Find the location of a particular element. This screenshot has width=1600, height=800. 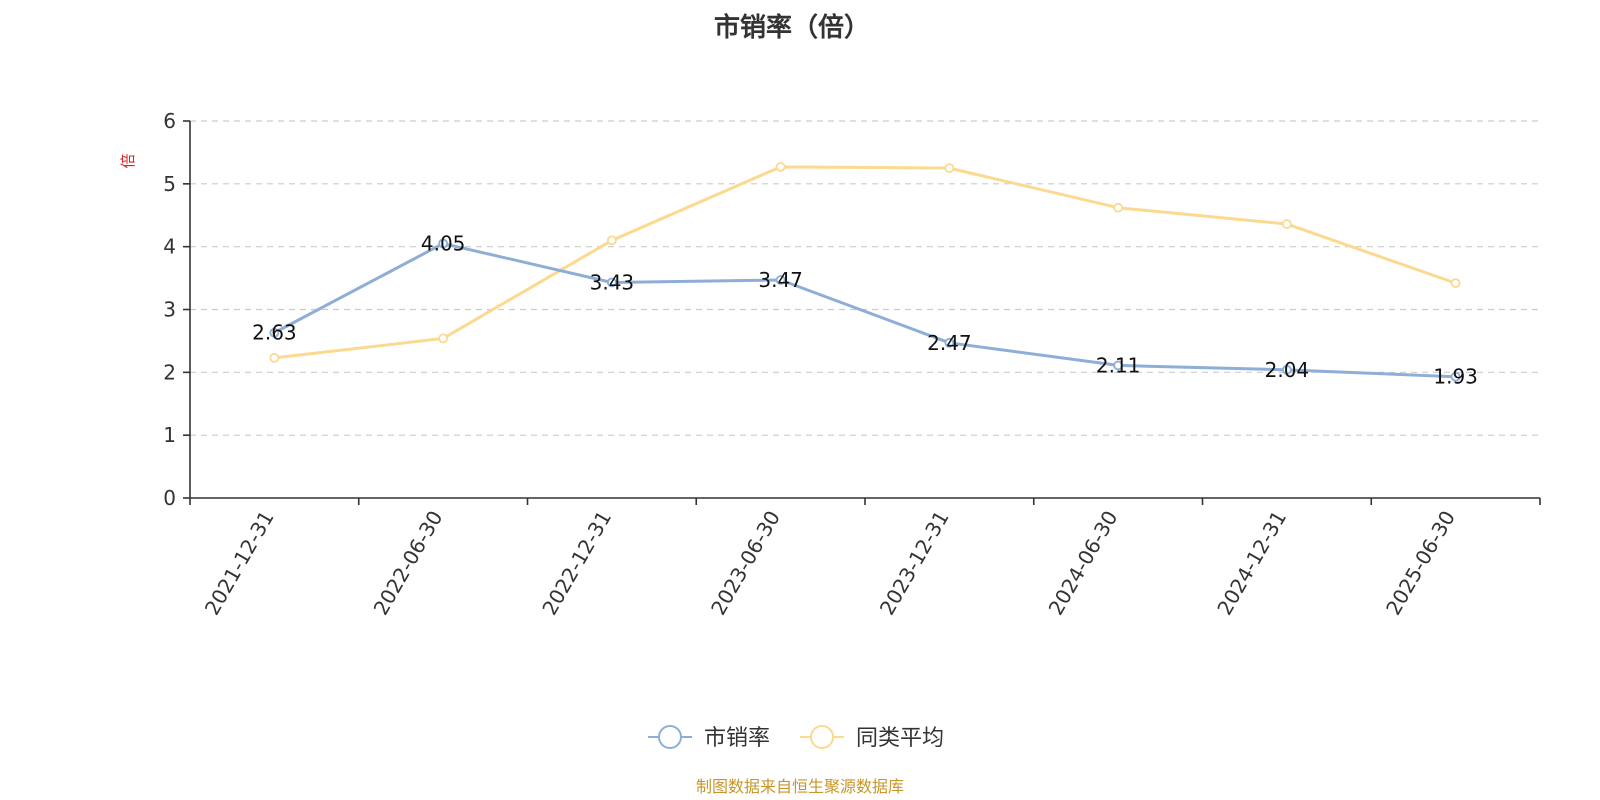

data-label: 2.04 is located at coordinates (1287, 370).